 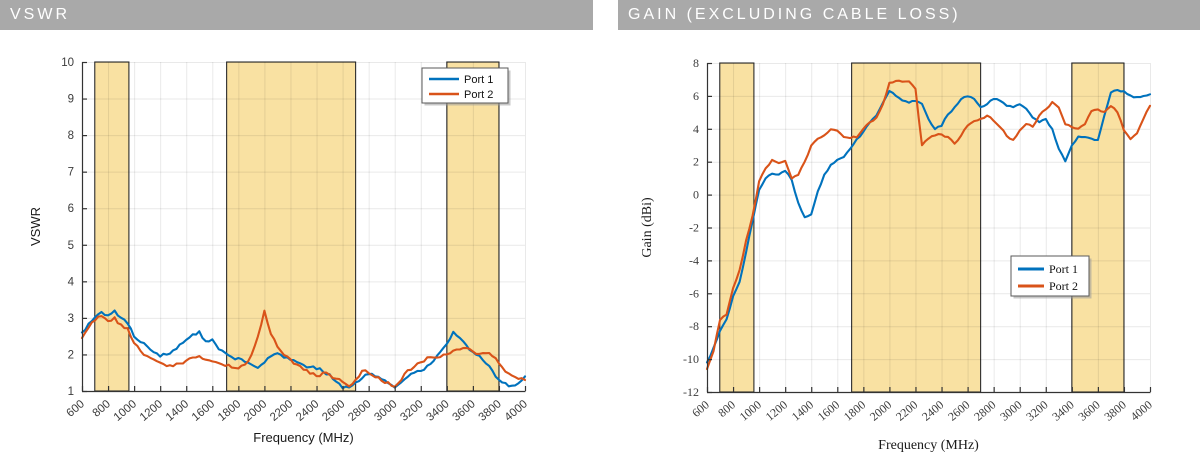 I want to click on y-tick-label: 0, so click(x=696, y=195).